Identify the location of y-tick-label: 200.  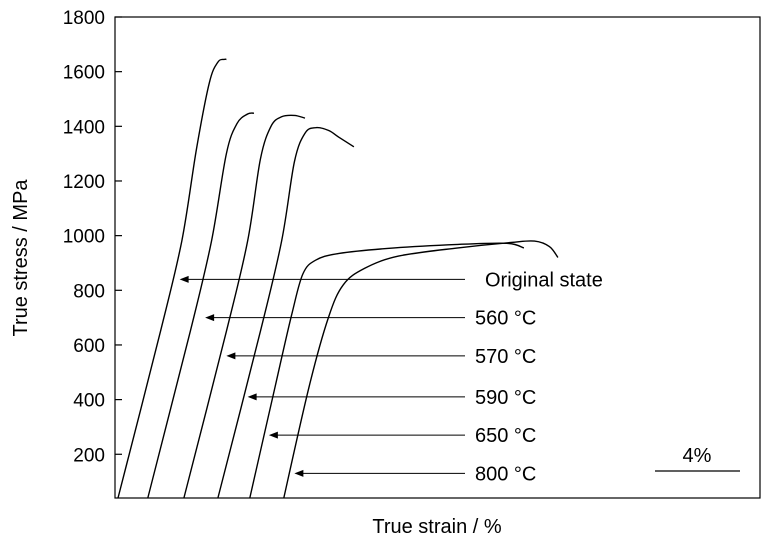
(89, 455).